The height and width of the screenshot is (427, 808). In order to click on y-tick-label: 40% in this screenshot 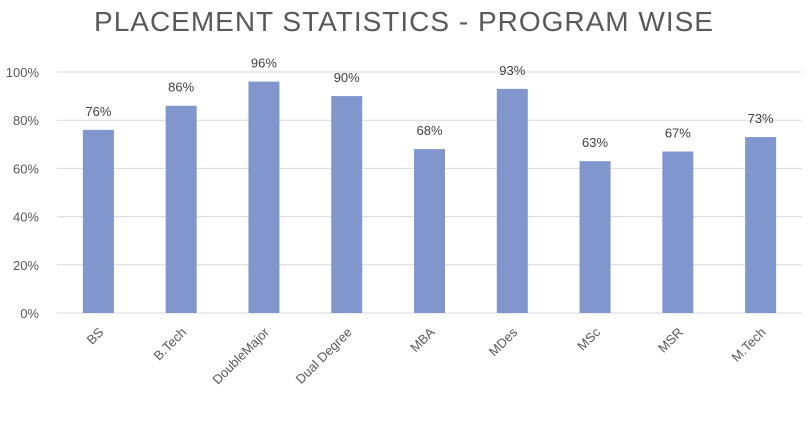, I will do `click(26, 217)`.